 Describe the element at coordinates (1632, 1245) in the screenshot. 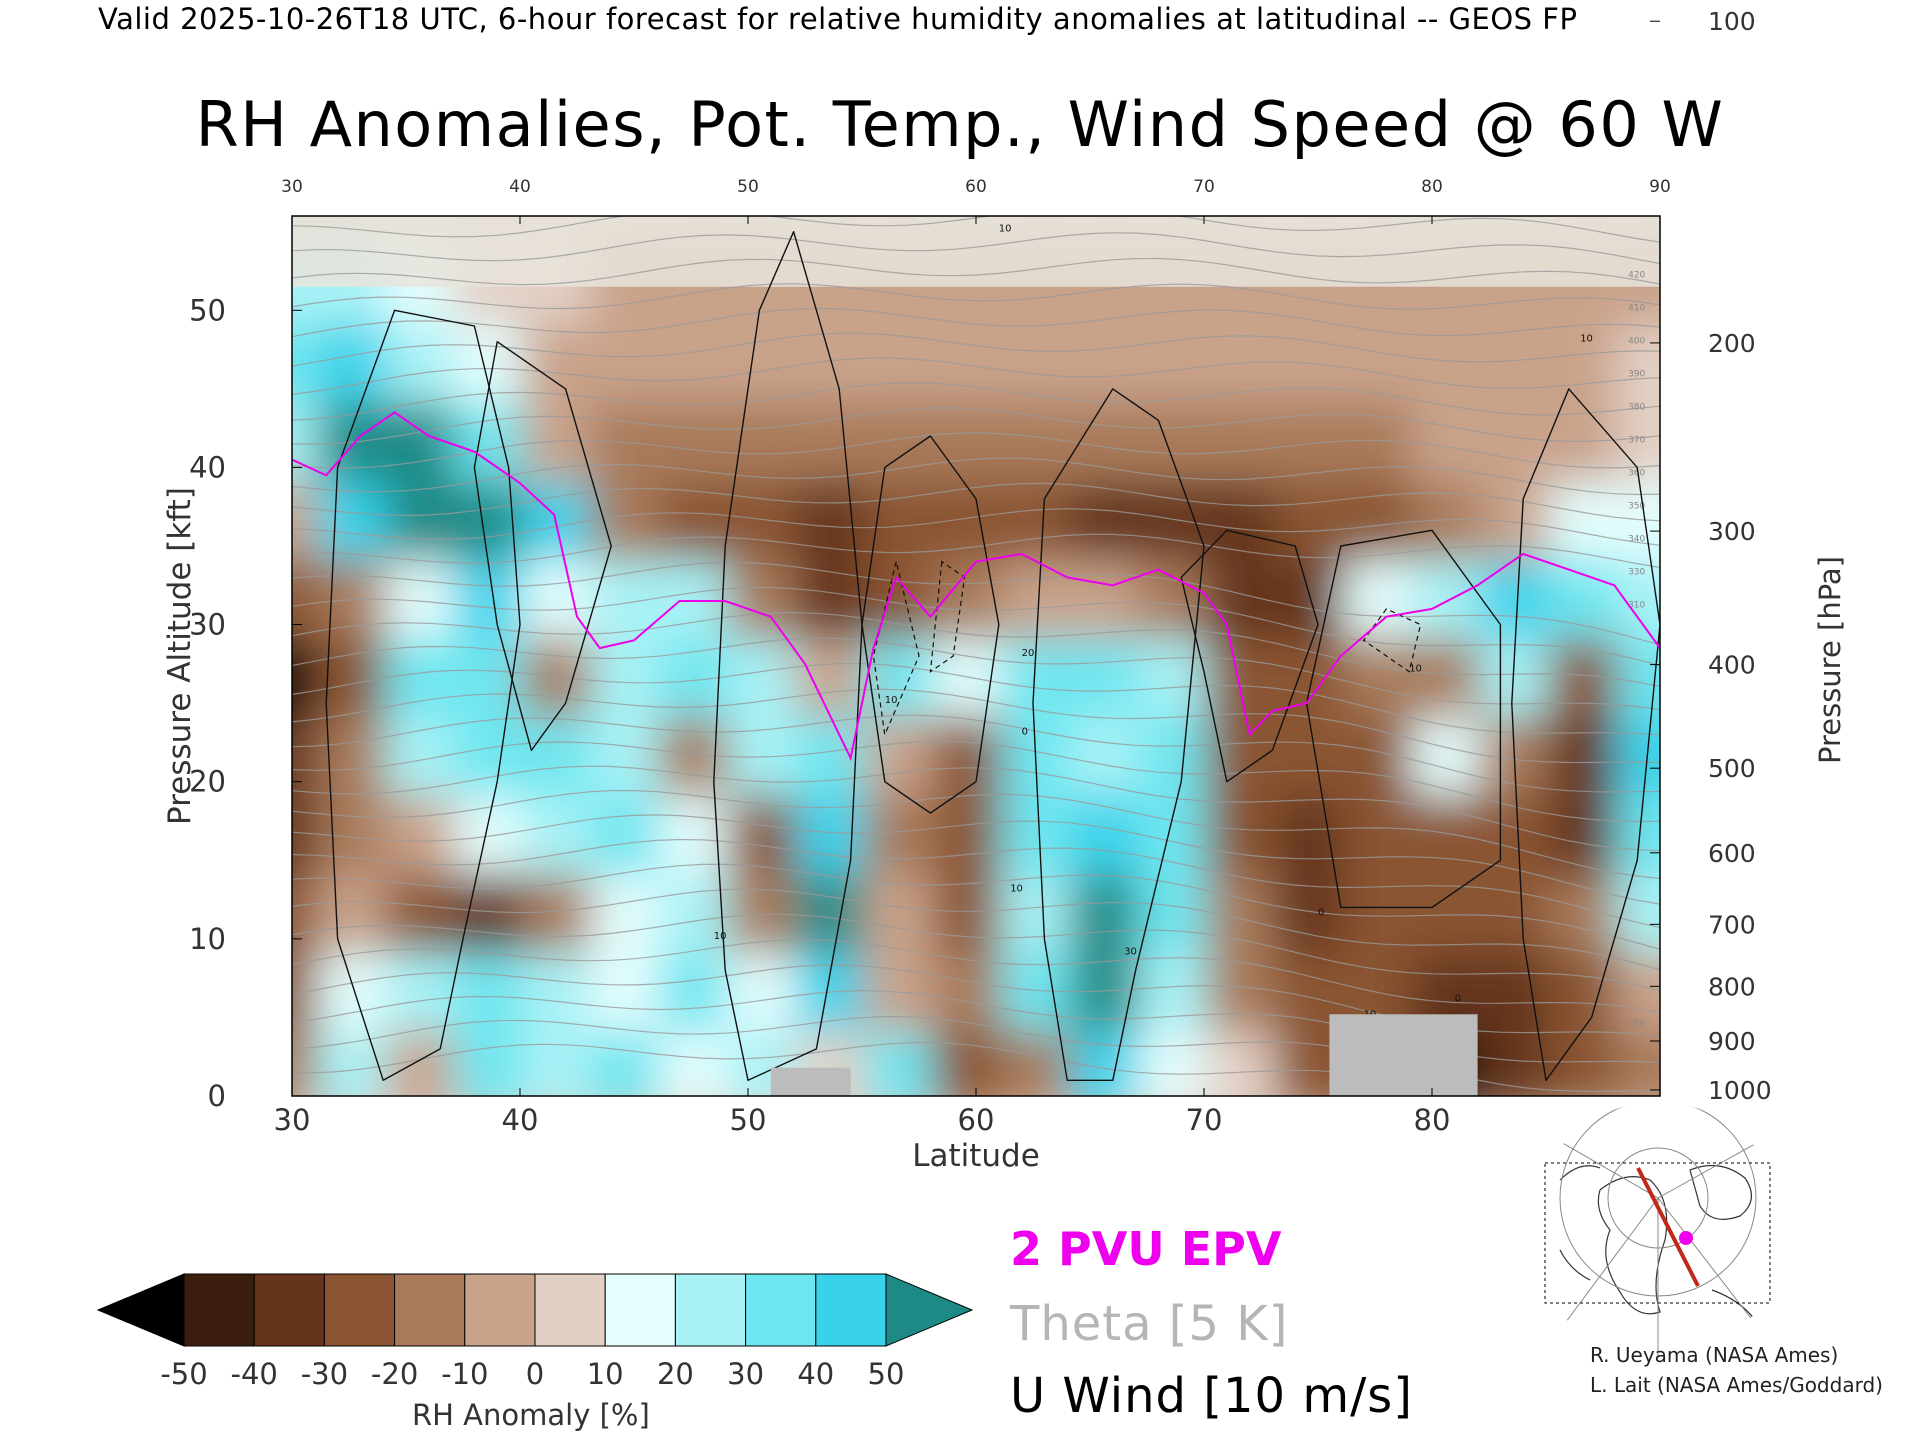

I see `map-landmass-americas` at that location.